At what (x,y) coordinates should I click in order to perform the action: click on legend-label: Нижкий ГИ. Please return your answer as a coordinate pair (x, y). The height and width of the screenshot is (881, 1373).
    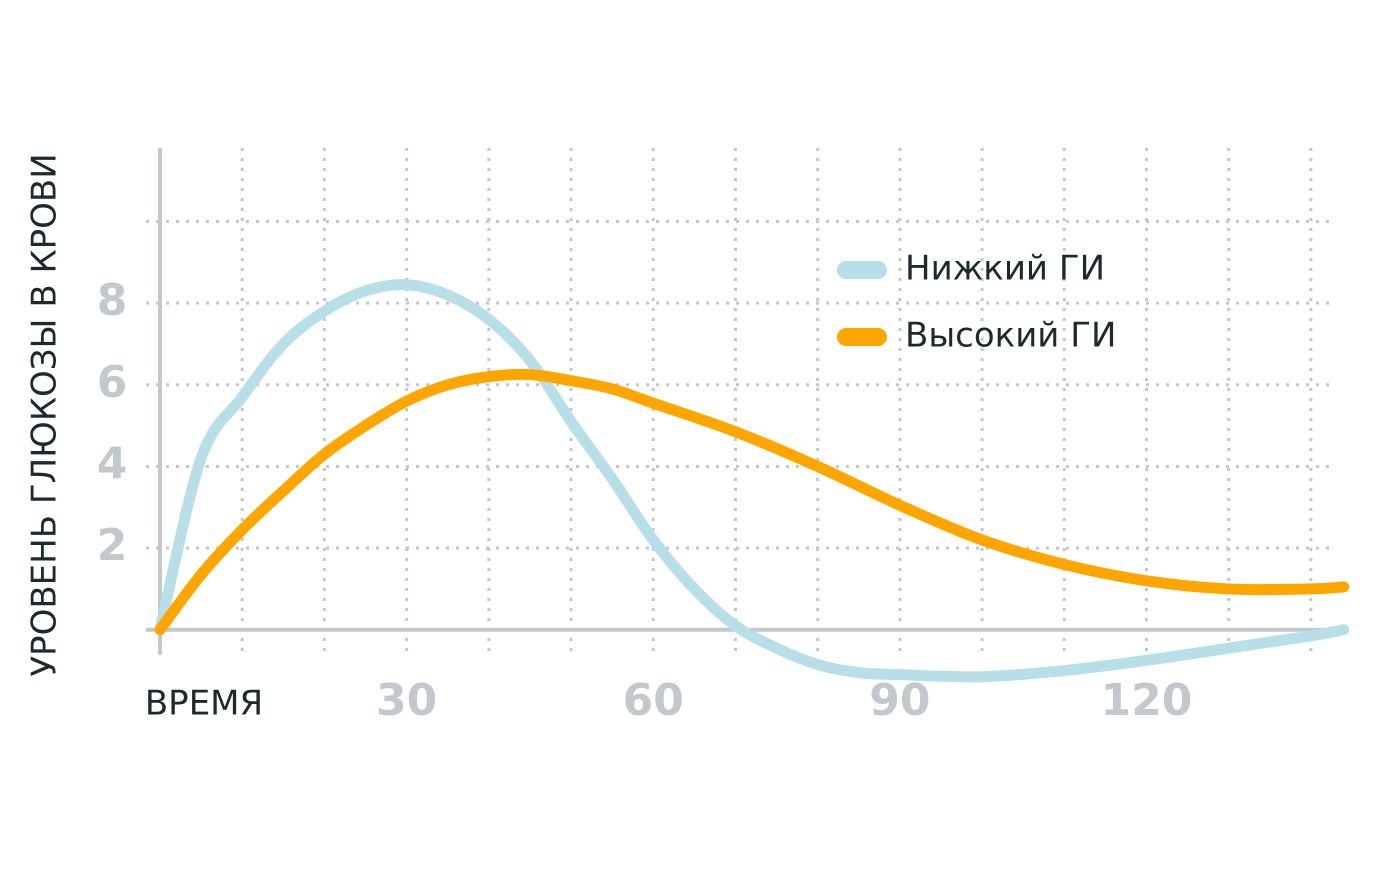
    Looking at the image, I should click on (1005, 269).